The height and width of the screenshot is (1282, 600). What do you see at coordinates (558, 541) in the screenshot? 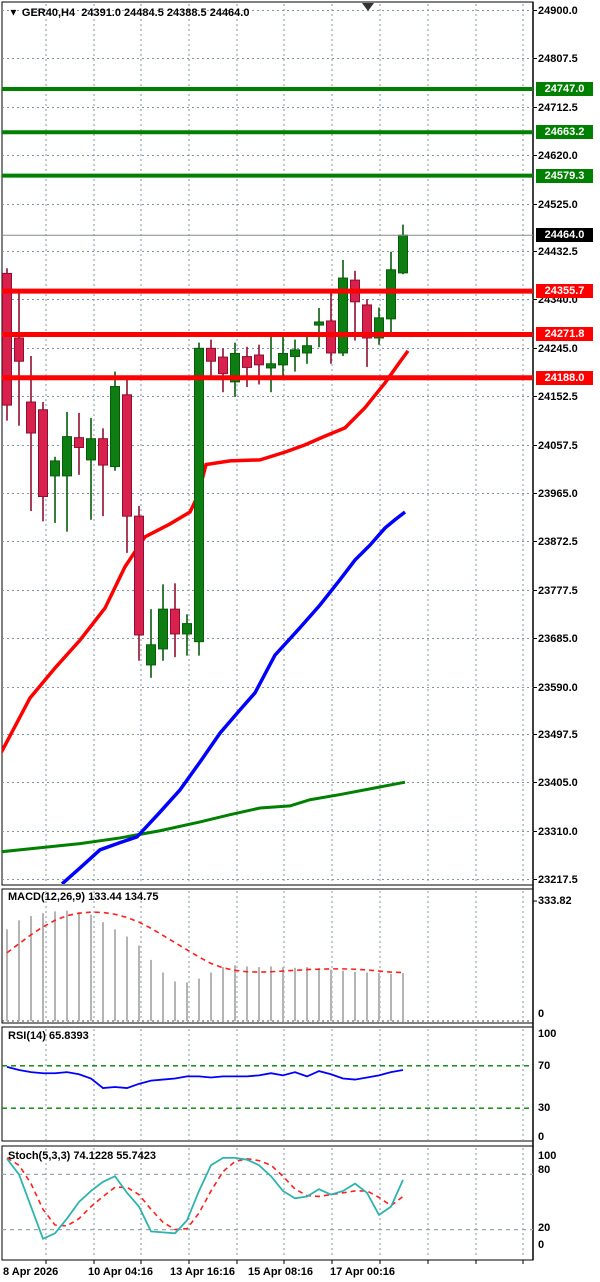
I see `price-tick-label: 23872.5` at bounding box center [558, 541].